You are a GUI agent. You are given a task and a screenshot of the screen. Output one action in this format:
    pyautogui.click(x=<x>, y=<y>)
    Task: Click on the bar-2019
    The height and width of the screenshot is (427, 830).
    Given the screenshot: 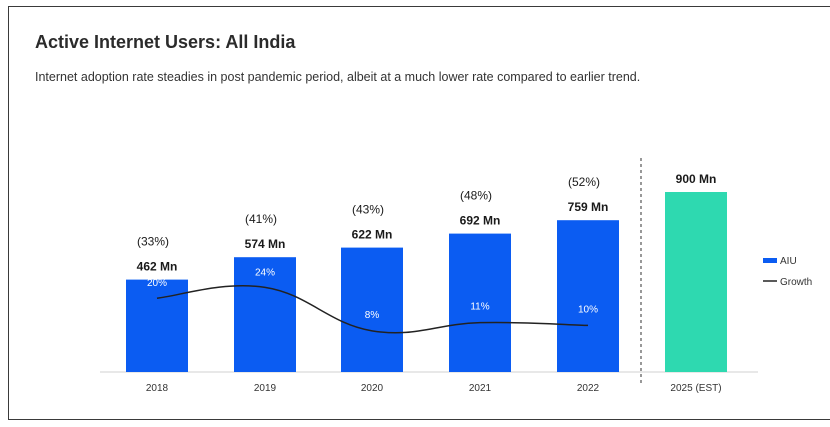 What is the action you would take?
    pyautogui.click(x=265, y=314)
    